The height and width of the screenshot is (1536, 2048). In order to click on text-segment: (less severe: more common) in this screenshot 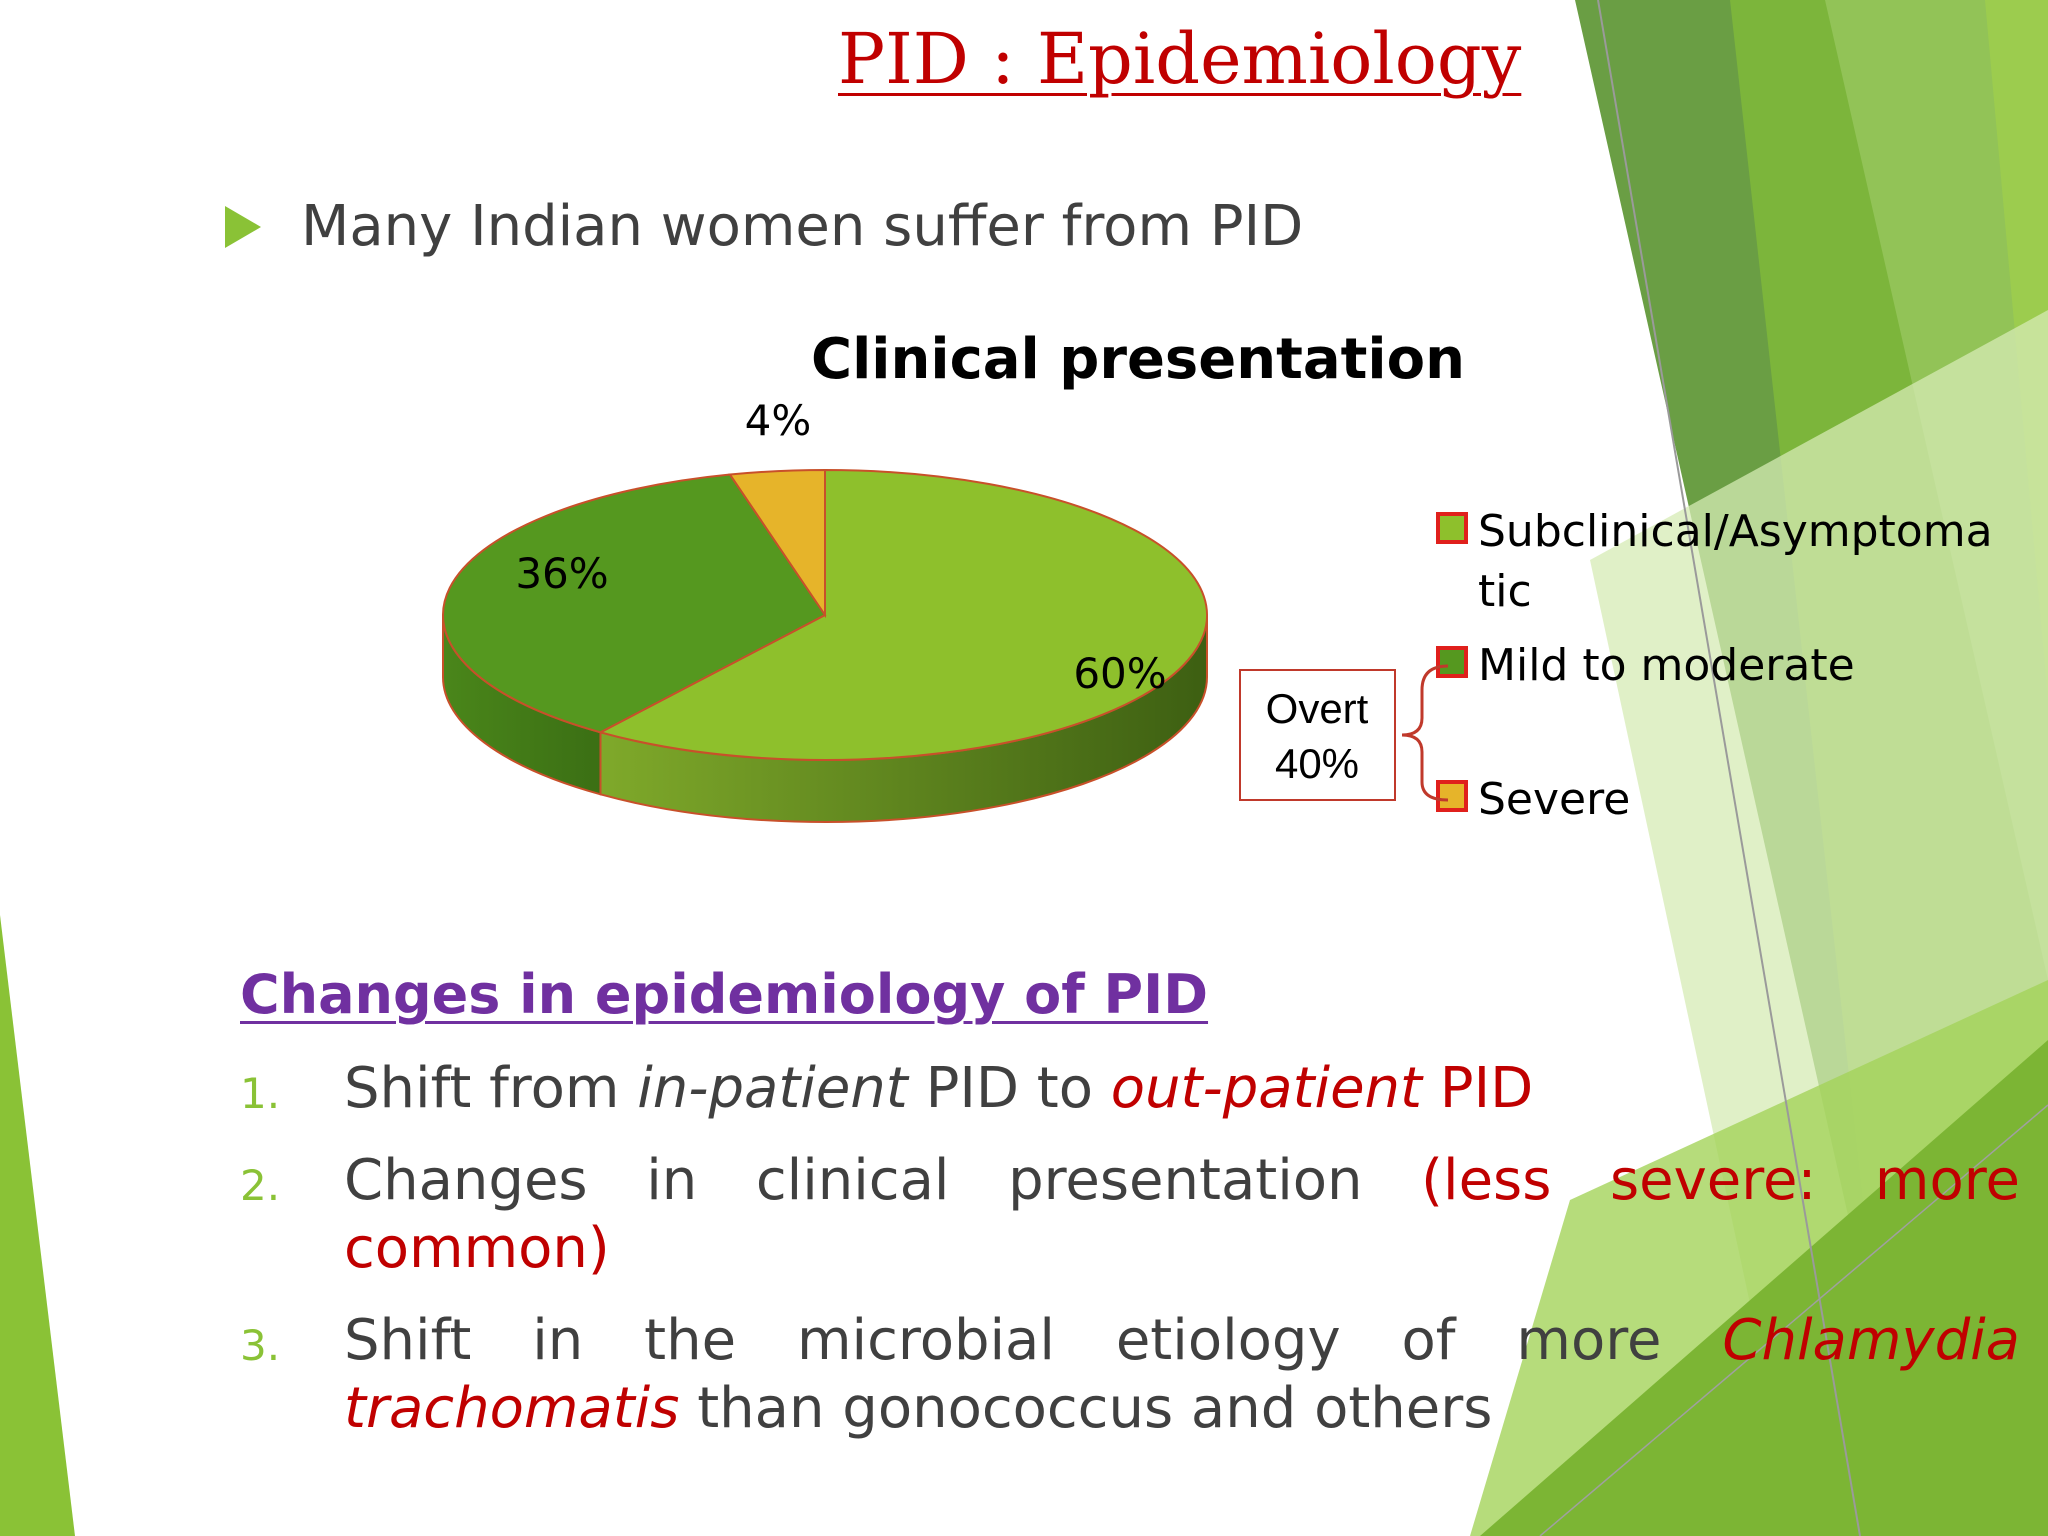, I will do `click(1182, 1214)`.